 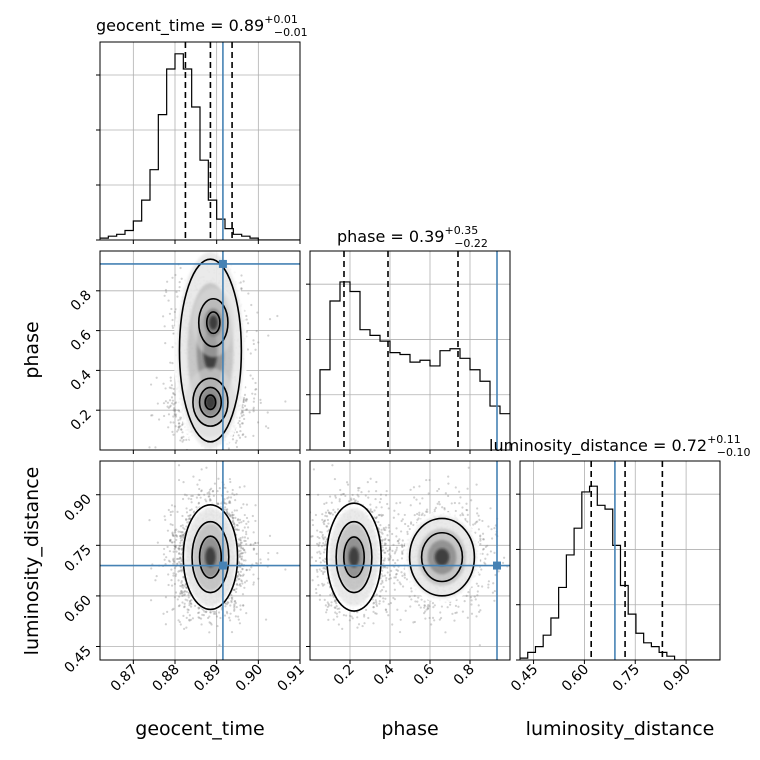 What do you see at coordinates (222, 263) in the screenshot?
I see `truth-marker-geocent_time-phase` at bounding box center [222, 263].